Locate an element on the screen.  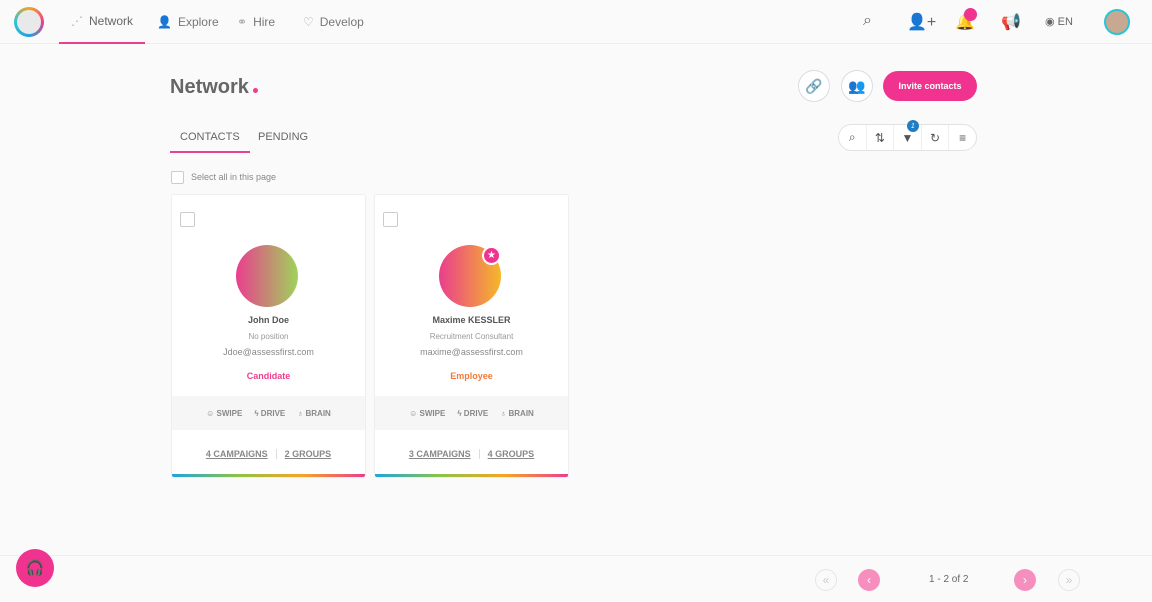
footer is located at coordinates (576, 578).